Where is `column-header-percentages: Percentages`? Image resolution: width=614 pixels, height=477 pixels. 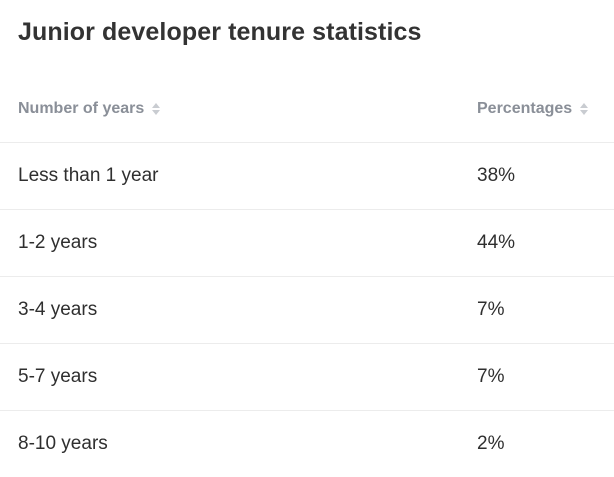 column-header-percentages: Percentages is located at coordinates (545, 109).